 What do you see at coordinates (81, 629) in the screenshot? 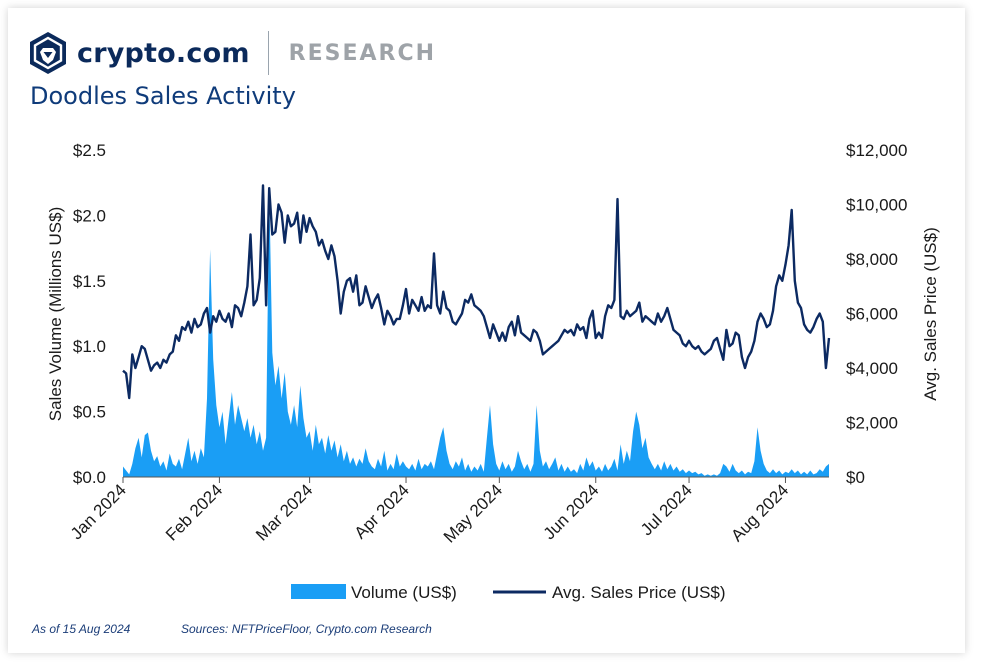
I see `as-of-note: As of 15 Aug 2024` at bounding box center [81, 629].